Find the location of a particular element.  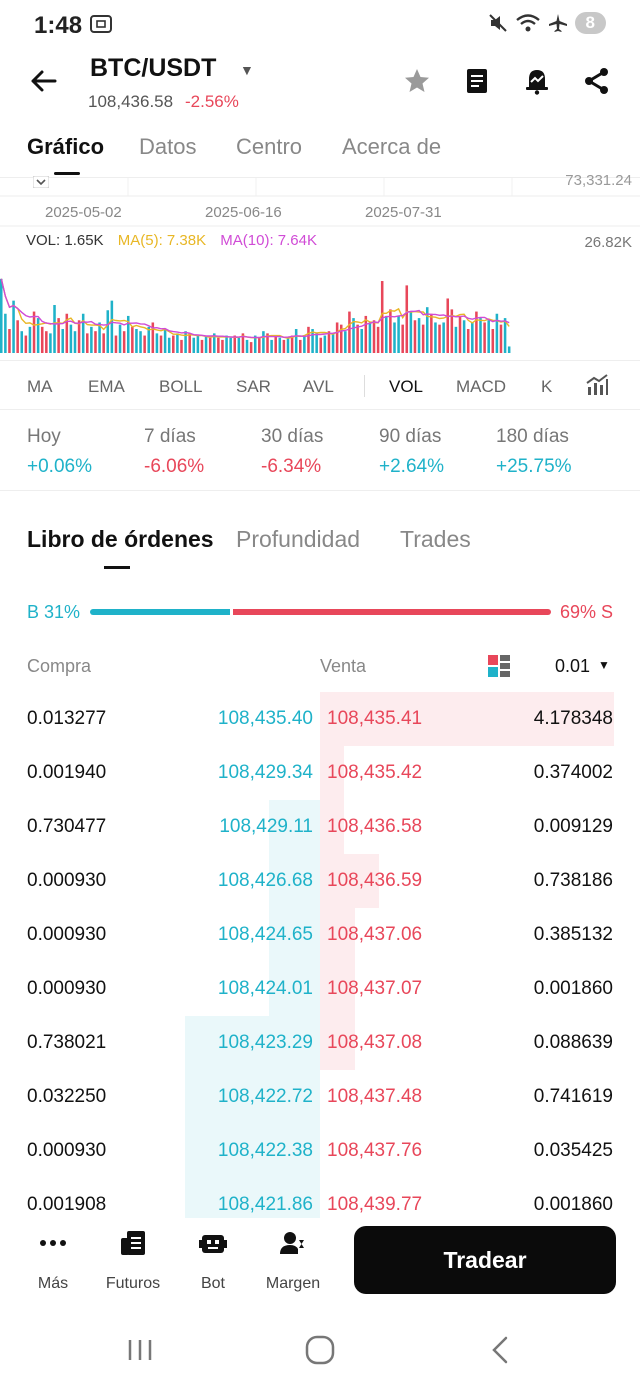

indicator-sar: SAR is located at coordinates (253, 386).